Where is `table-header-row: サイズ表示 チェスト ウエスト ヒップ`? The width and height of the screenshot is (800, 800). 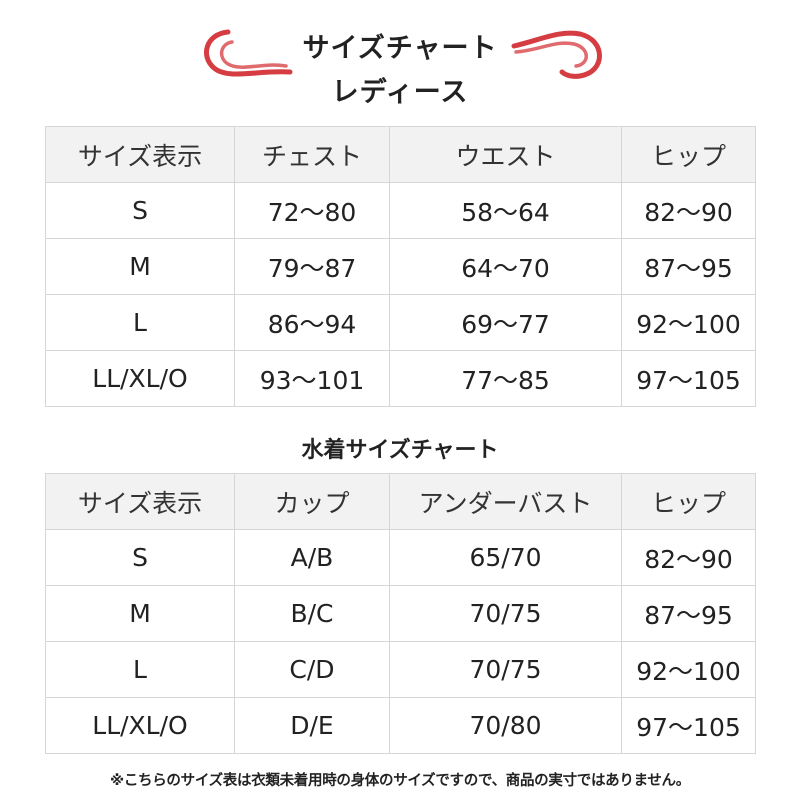
table-header-row: サイズ表示 チェスト ウエスト ヒップ is located at coordinates (400, 154).